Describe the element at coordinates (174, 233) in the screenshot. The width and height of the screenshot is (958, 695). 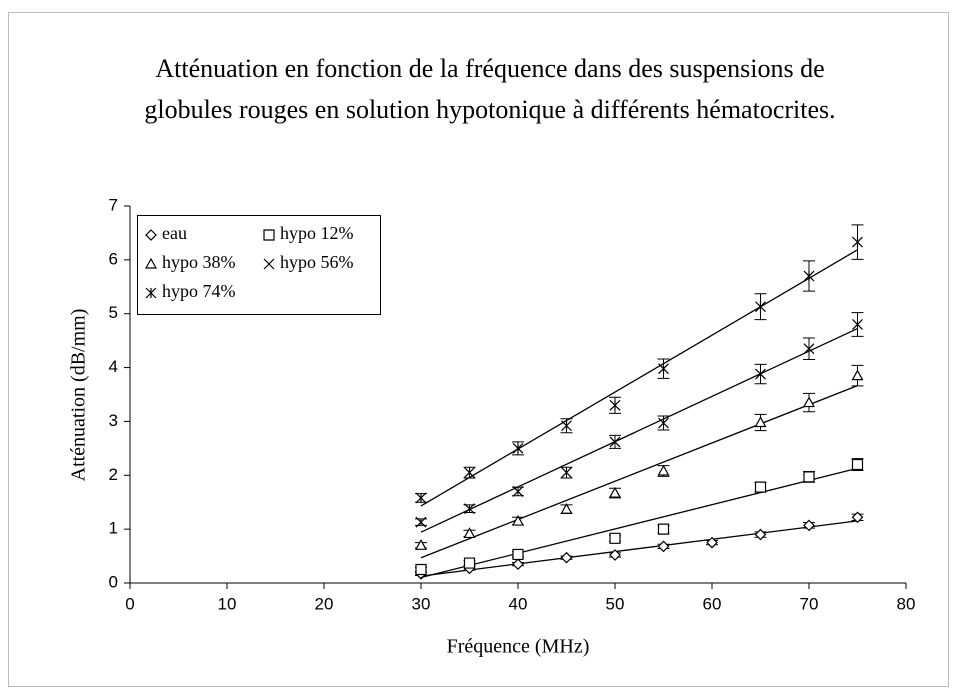
I see `legend-label: eau` at that location.